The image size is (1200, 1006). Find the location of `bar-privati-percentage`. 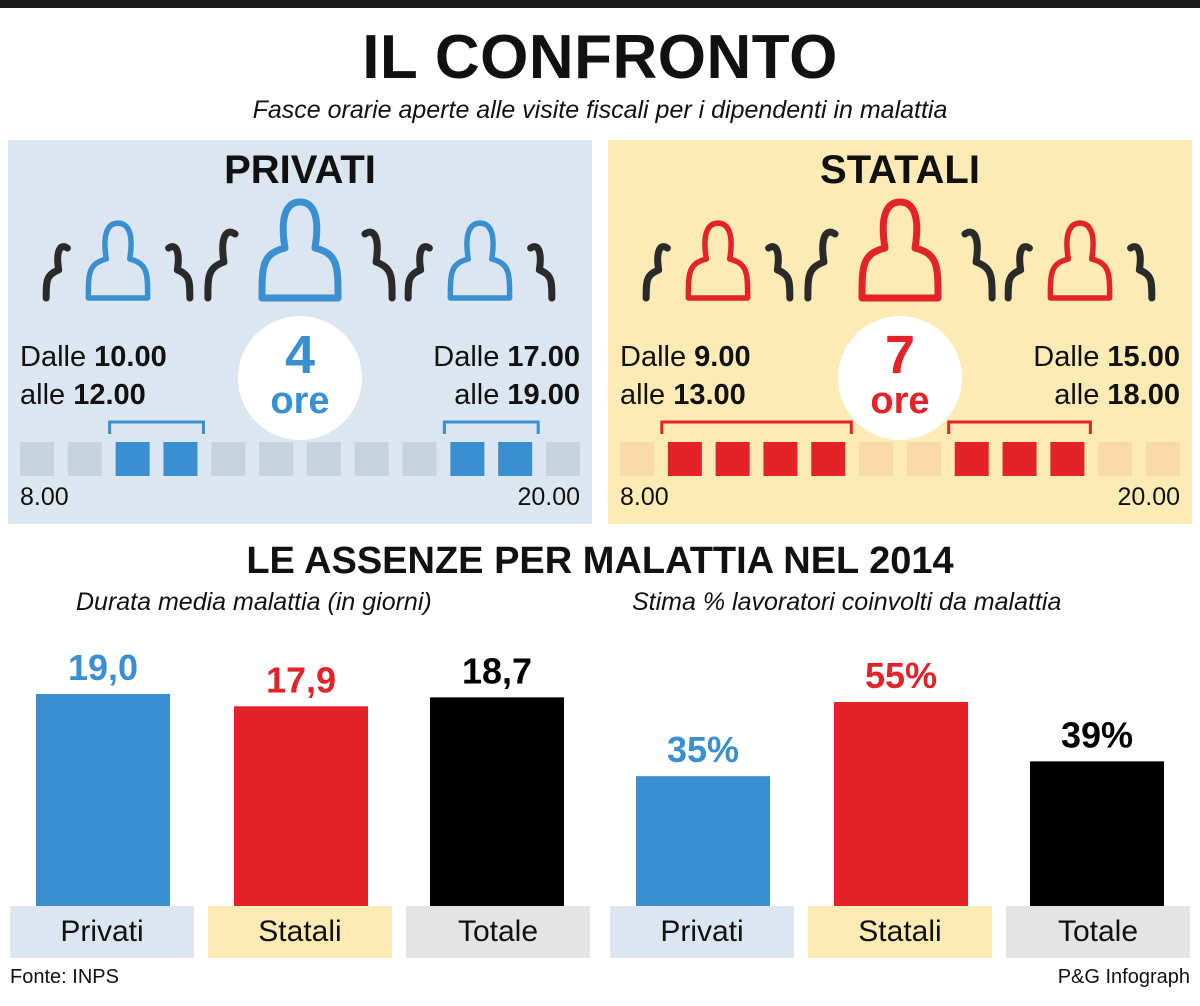

bar-privati-percentage is located at coordinates (703, 841).